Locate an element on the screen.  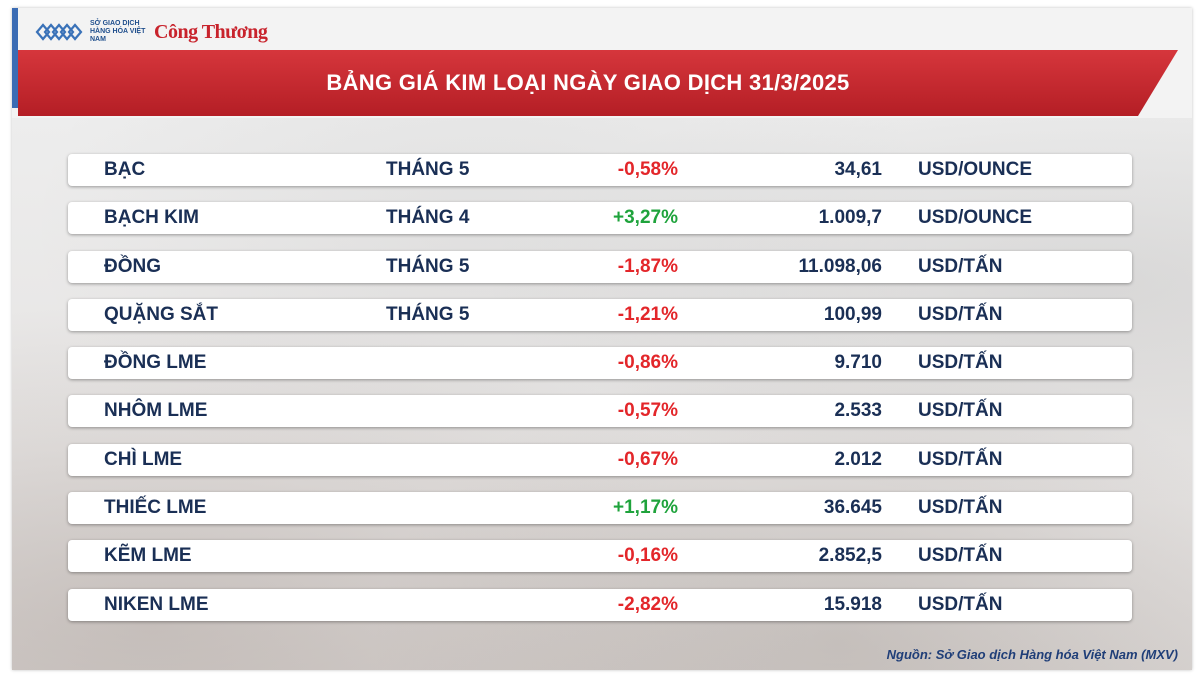
metal-name: ĐỒNG LME is located at coordinates (155, 363).